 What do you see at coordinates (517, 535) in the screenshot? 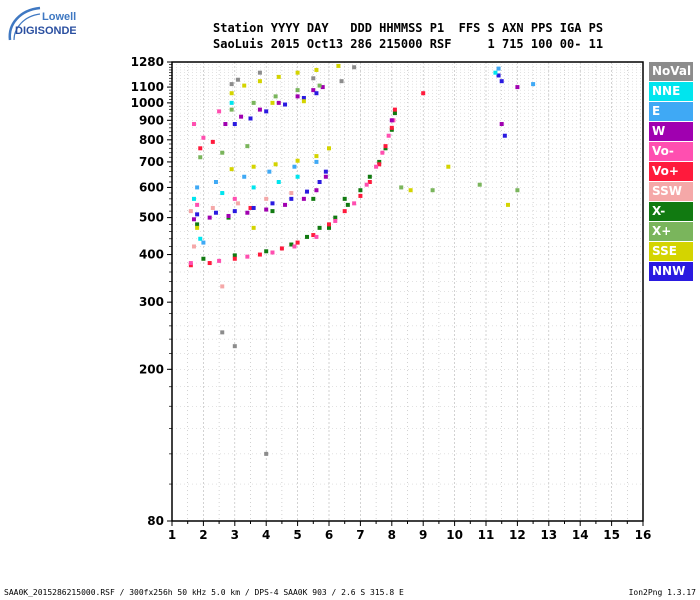
I see `x-tick-label: 12` at bounding box center [517, 535].